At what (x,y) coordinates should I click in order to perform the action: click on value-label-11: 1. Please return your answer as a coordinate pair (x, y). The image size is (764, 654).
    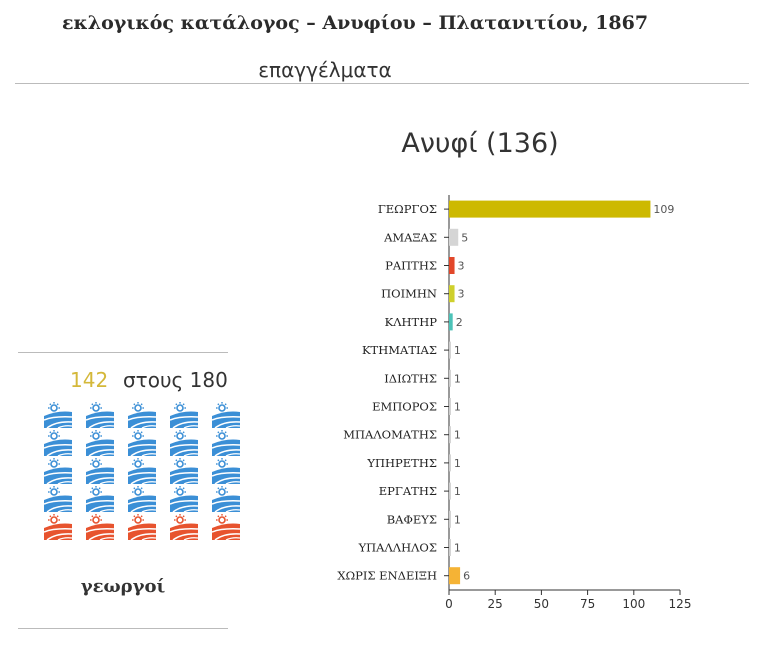
    Looking at the image, I should click on (457, 491).